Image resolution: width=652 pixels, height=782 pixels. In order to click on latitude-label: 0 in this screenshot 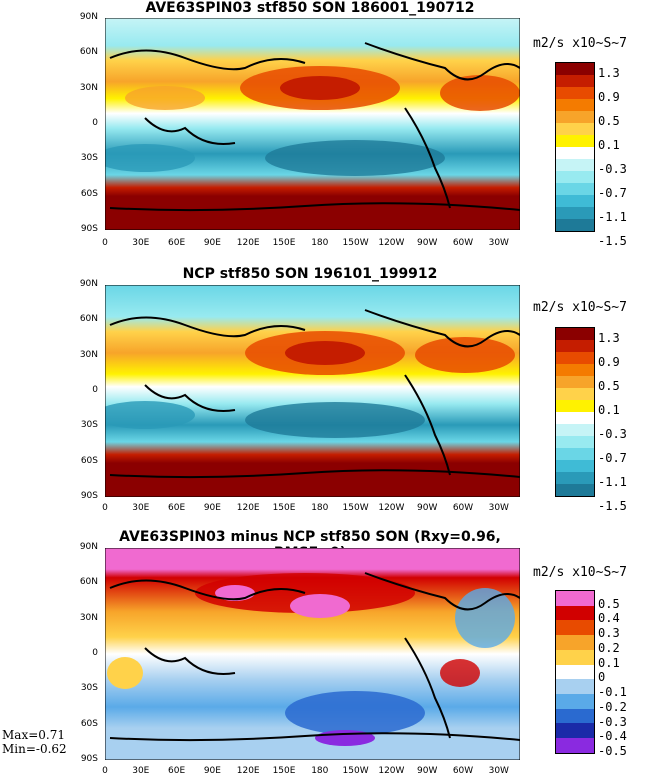, I will do `click(95, 123)`.